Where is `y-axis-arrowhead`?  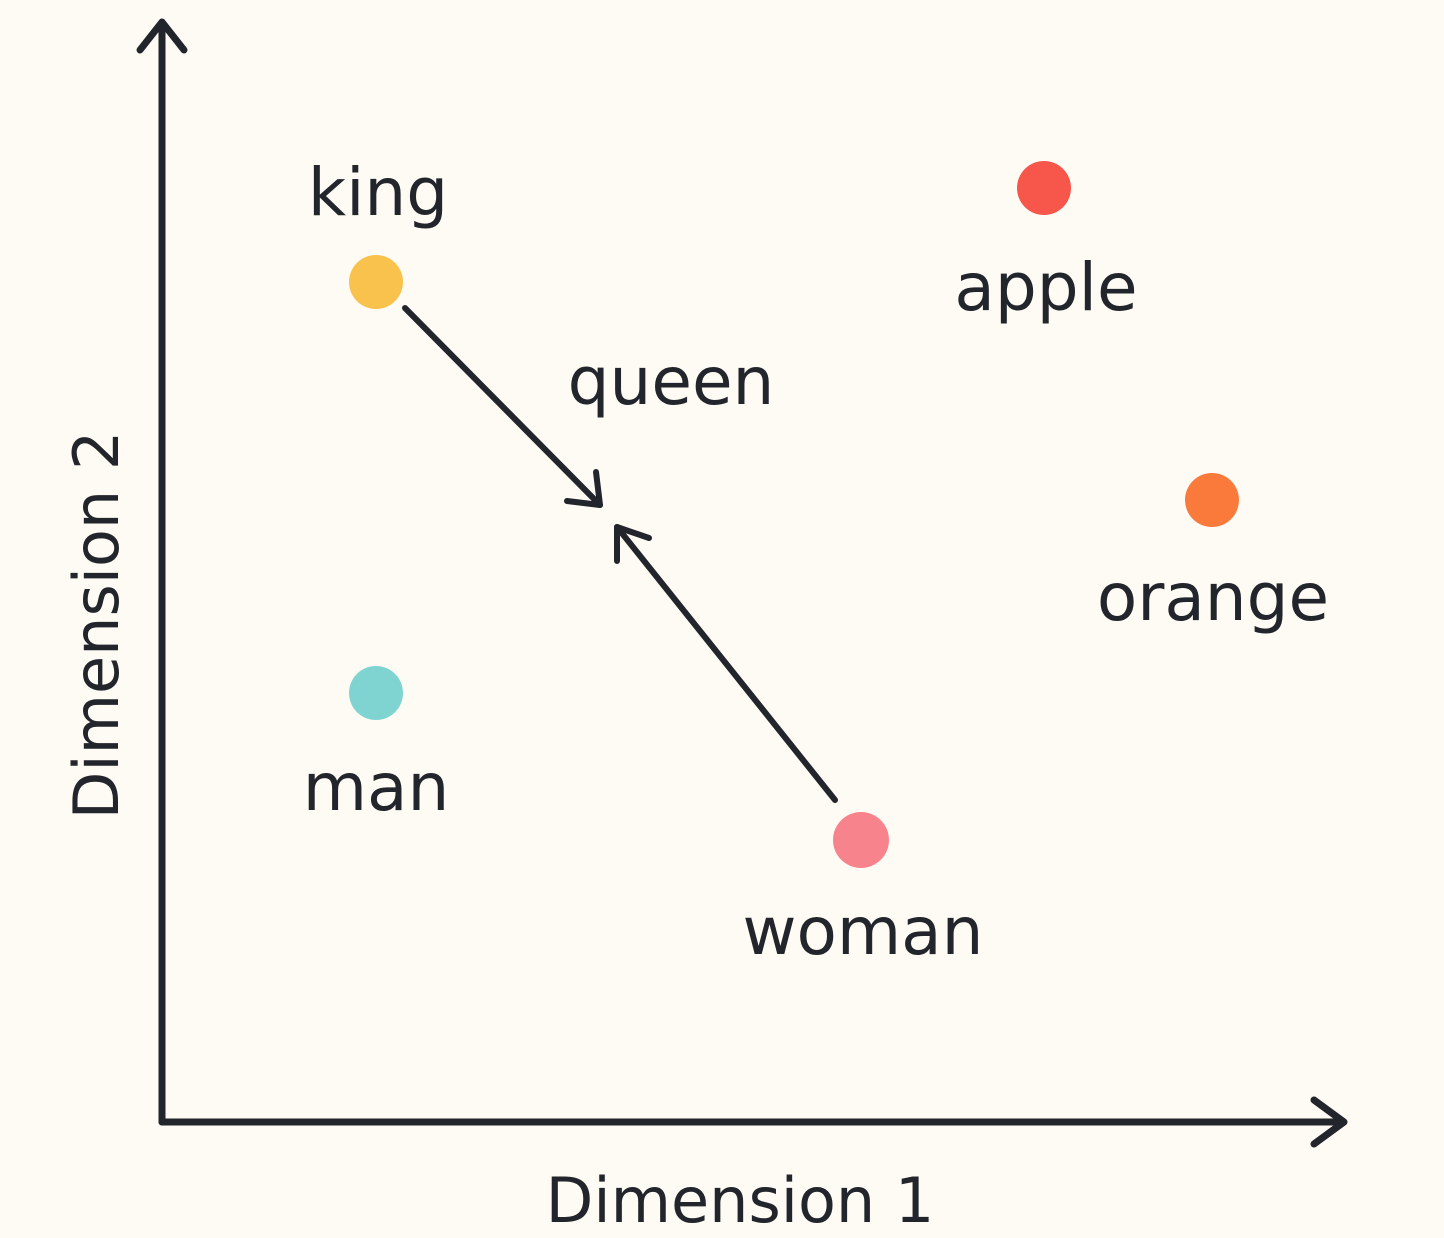
y-axis-arrowhead is located at coordinates (162, 36).